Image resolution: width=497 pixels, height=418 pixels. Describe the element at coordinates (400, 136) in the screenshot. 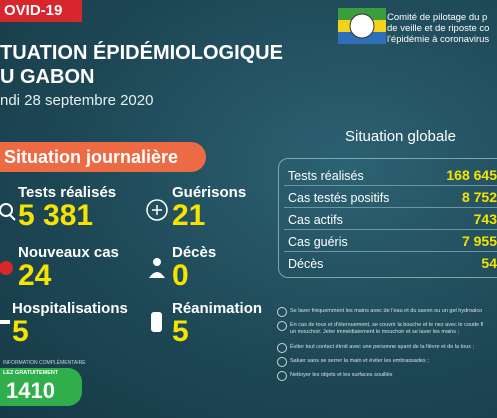

I see `section-heading: Situation globale` at that location.